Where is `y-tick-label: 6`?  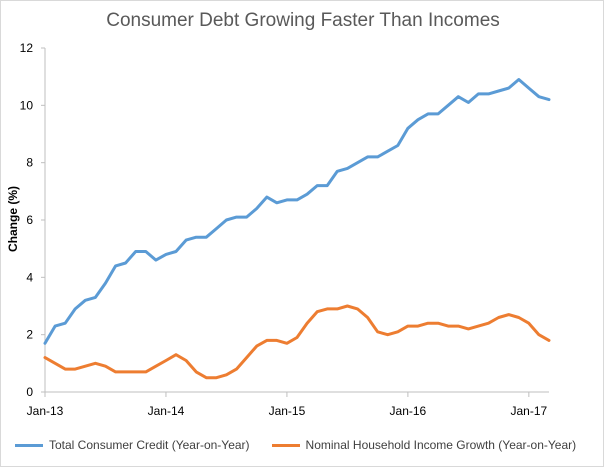
y-tick-label: 6 is located at coordinates (29, 220).